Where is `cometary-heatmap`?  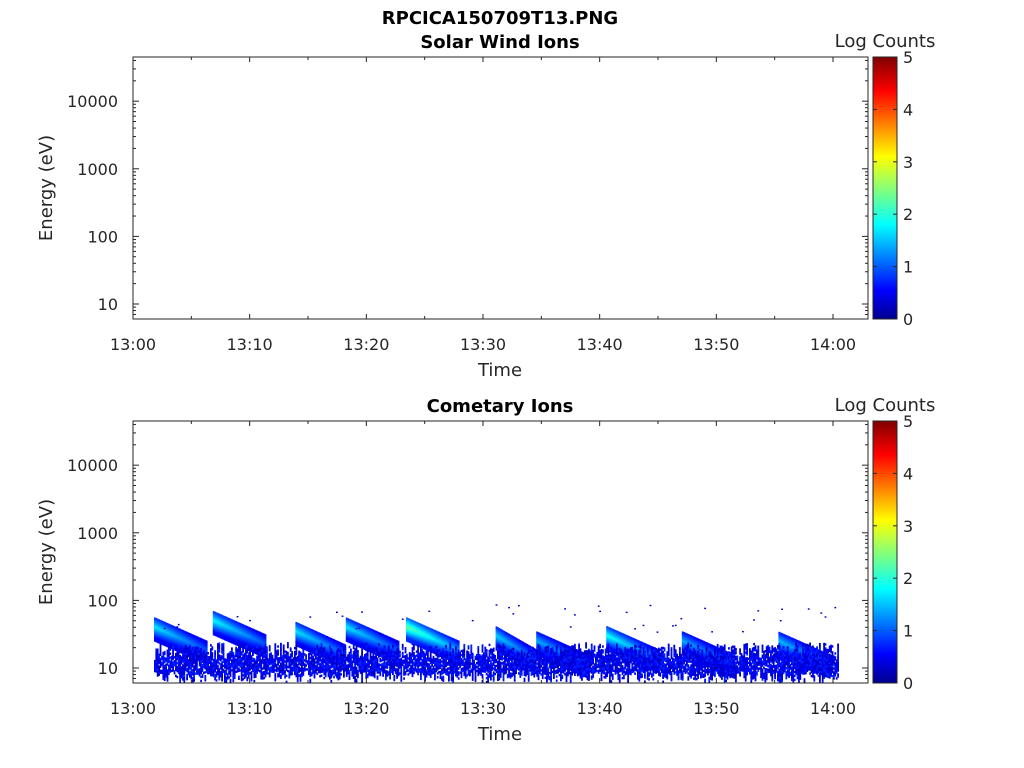
cometary-heatmap is located at coordinates (496, 644).